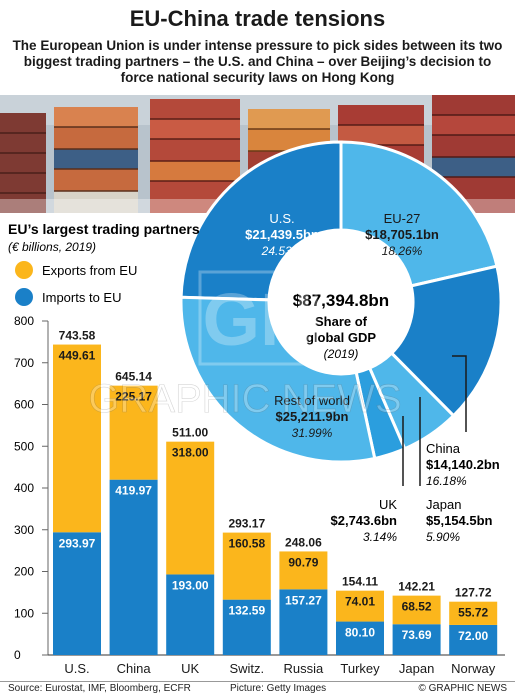 The image size is (515, 700). Describe the element at coordinates (312, 433) in the screenshot. I see `gdp-slice-pct-5: 31.99%` at that location.